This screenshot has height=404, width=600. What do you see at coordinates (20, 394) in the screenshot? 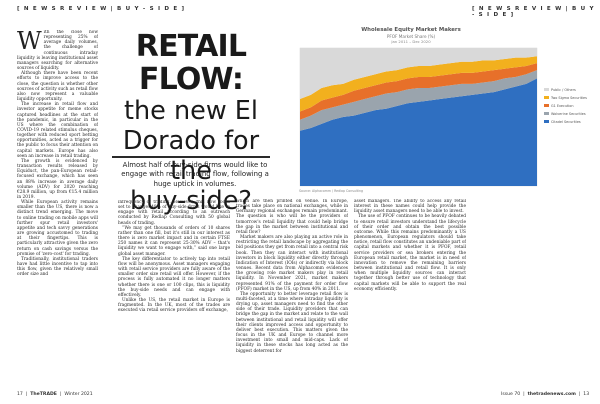
I see `page-number-left: 17` at bounding box center [20, 394].